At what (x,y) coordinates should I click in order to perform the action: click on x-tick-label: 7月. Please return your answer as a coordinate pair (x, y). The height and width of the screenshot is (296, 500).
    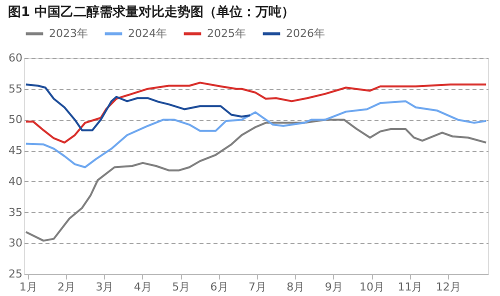
    Looking at the image, I should click on (257, 287).